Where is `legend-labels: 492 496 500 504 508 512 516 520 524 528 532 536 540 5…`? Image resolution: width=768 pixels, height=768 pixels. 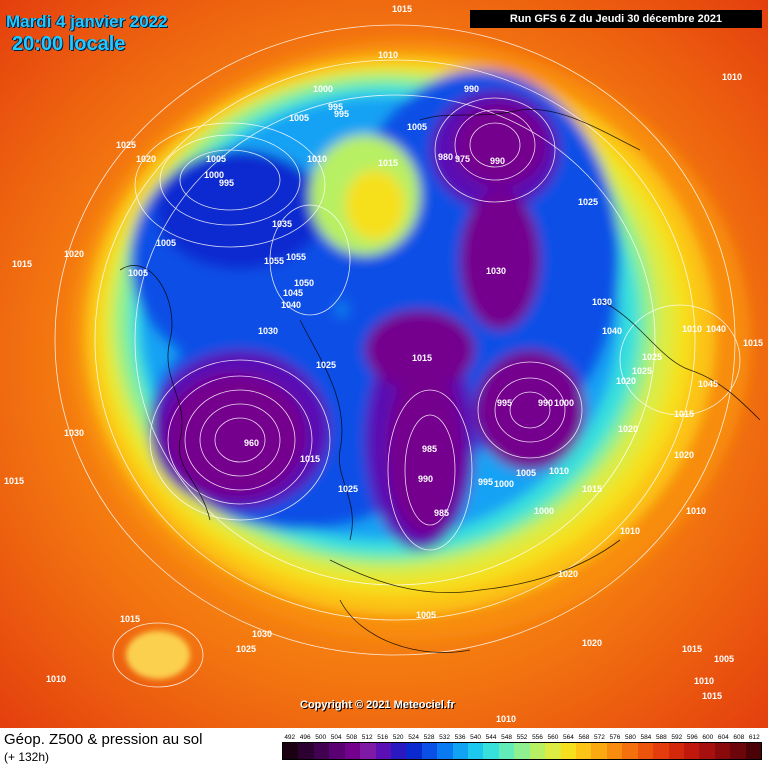
legend-labels: 492 496 500 504 508 512 516 520 524 528 532 536 540 5… is located at coordinates (522, 737).